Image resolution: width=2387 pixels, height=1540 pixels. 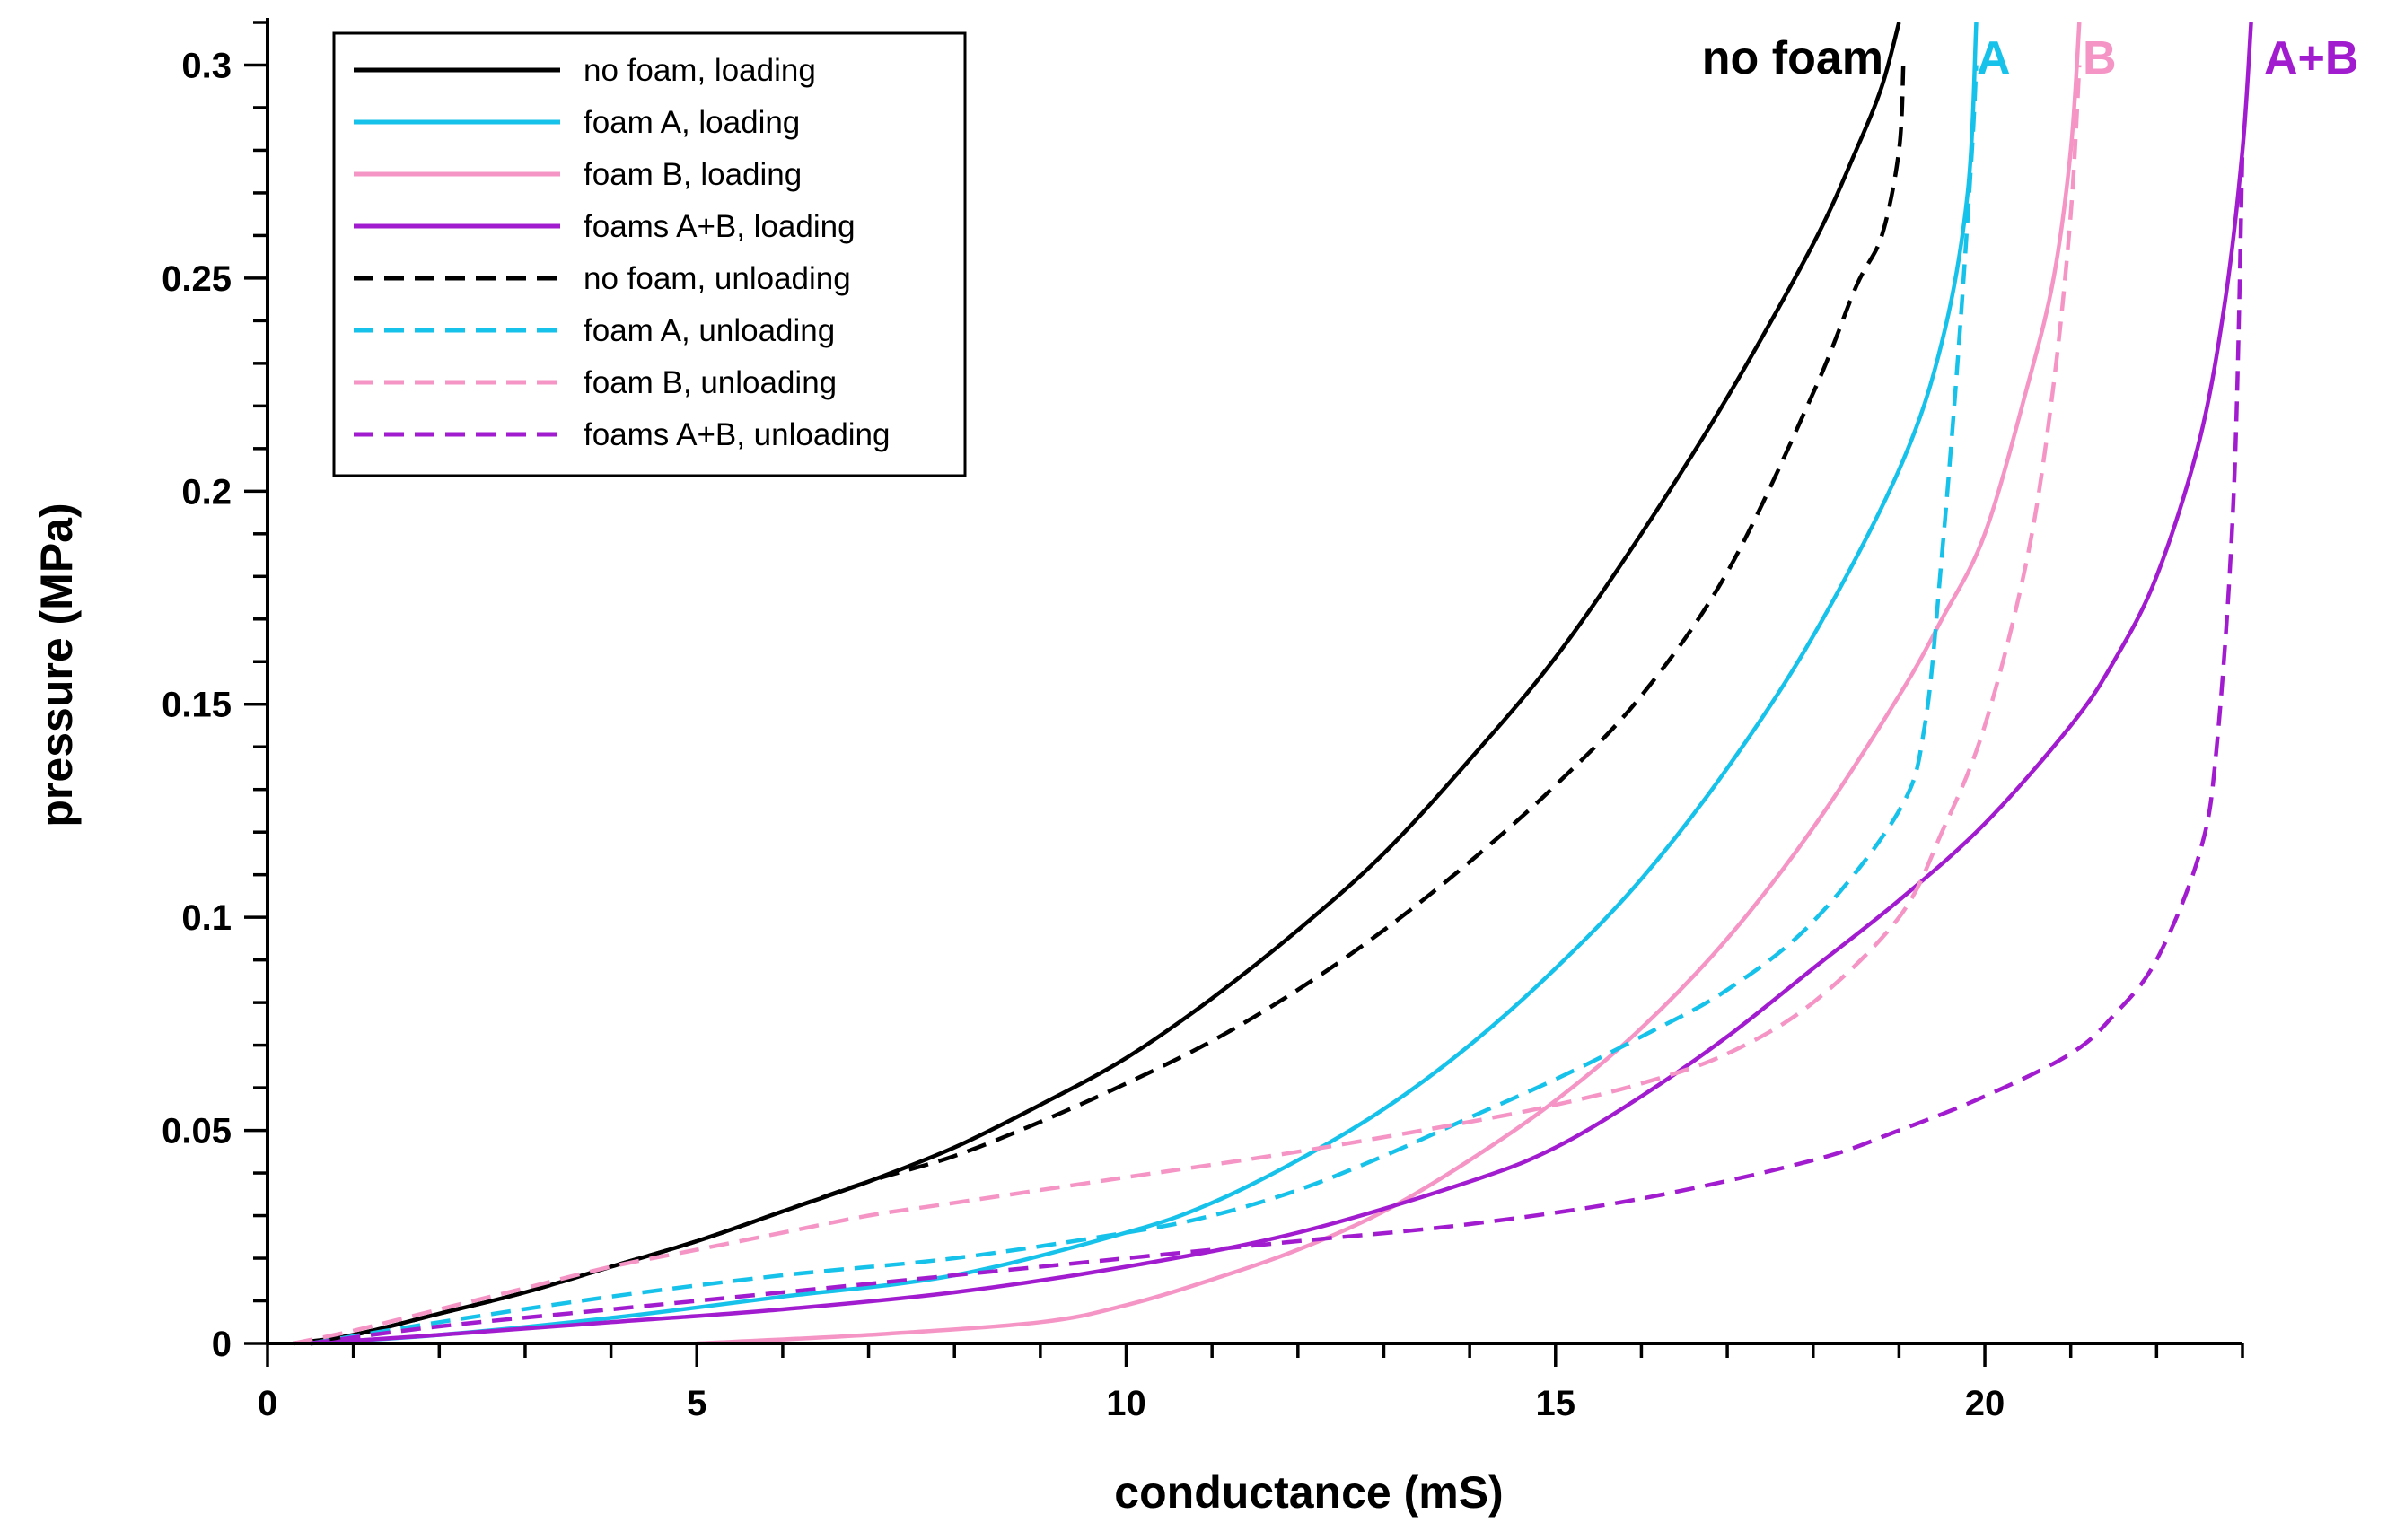 What do you see at coordinates (197, 706) in the screenshot?
I see `y-tick-label: 0.15` at bounding box center [197, 706].